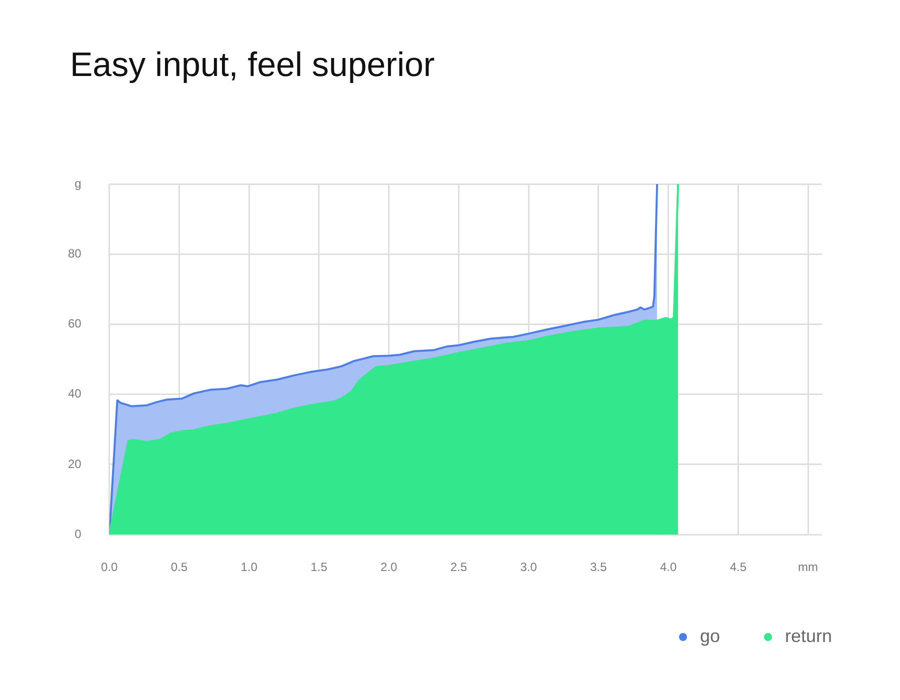 The width and height of the screenshot is (900, 700). Describe the element at coordinates (252, 65) in the screenshot. I see `chart-title: Easy input, feel superior` at that location.